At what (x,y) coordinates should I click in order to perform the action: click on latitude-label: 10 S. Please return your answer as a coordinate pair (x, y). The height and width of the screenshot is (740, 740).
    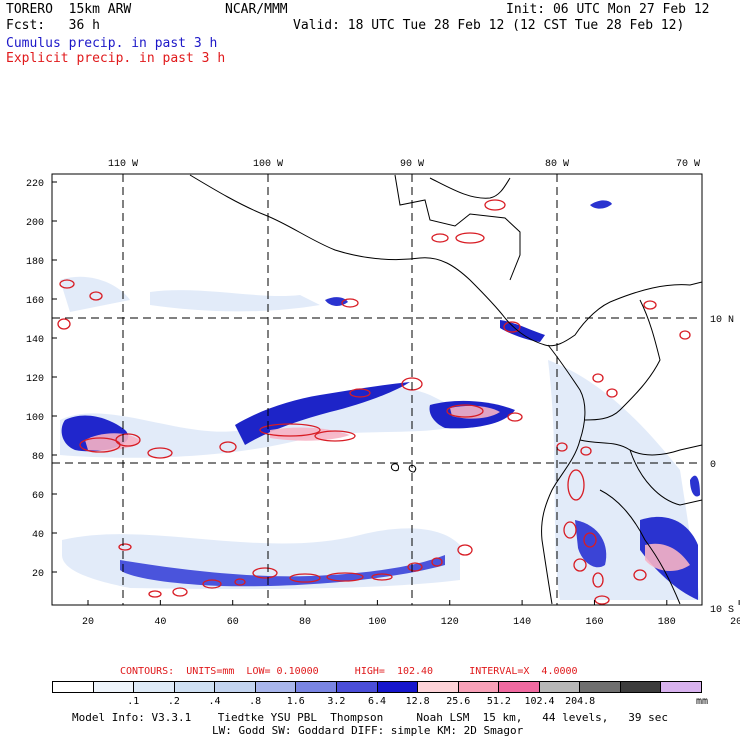
    Looking at the image, I should click on (722, 610).